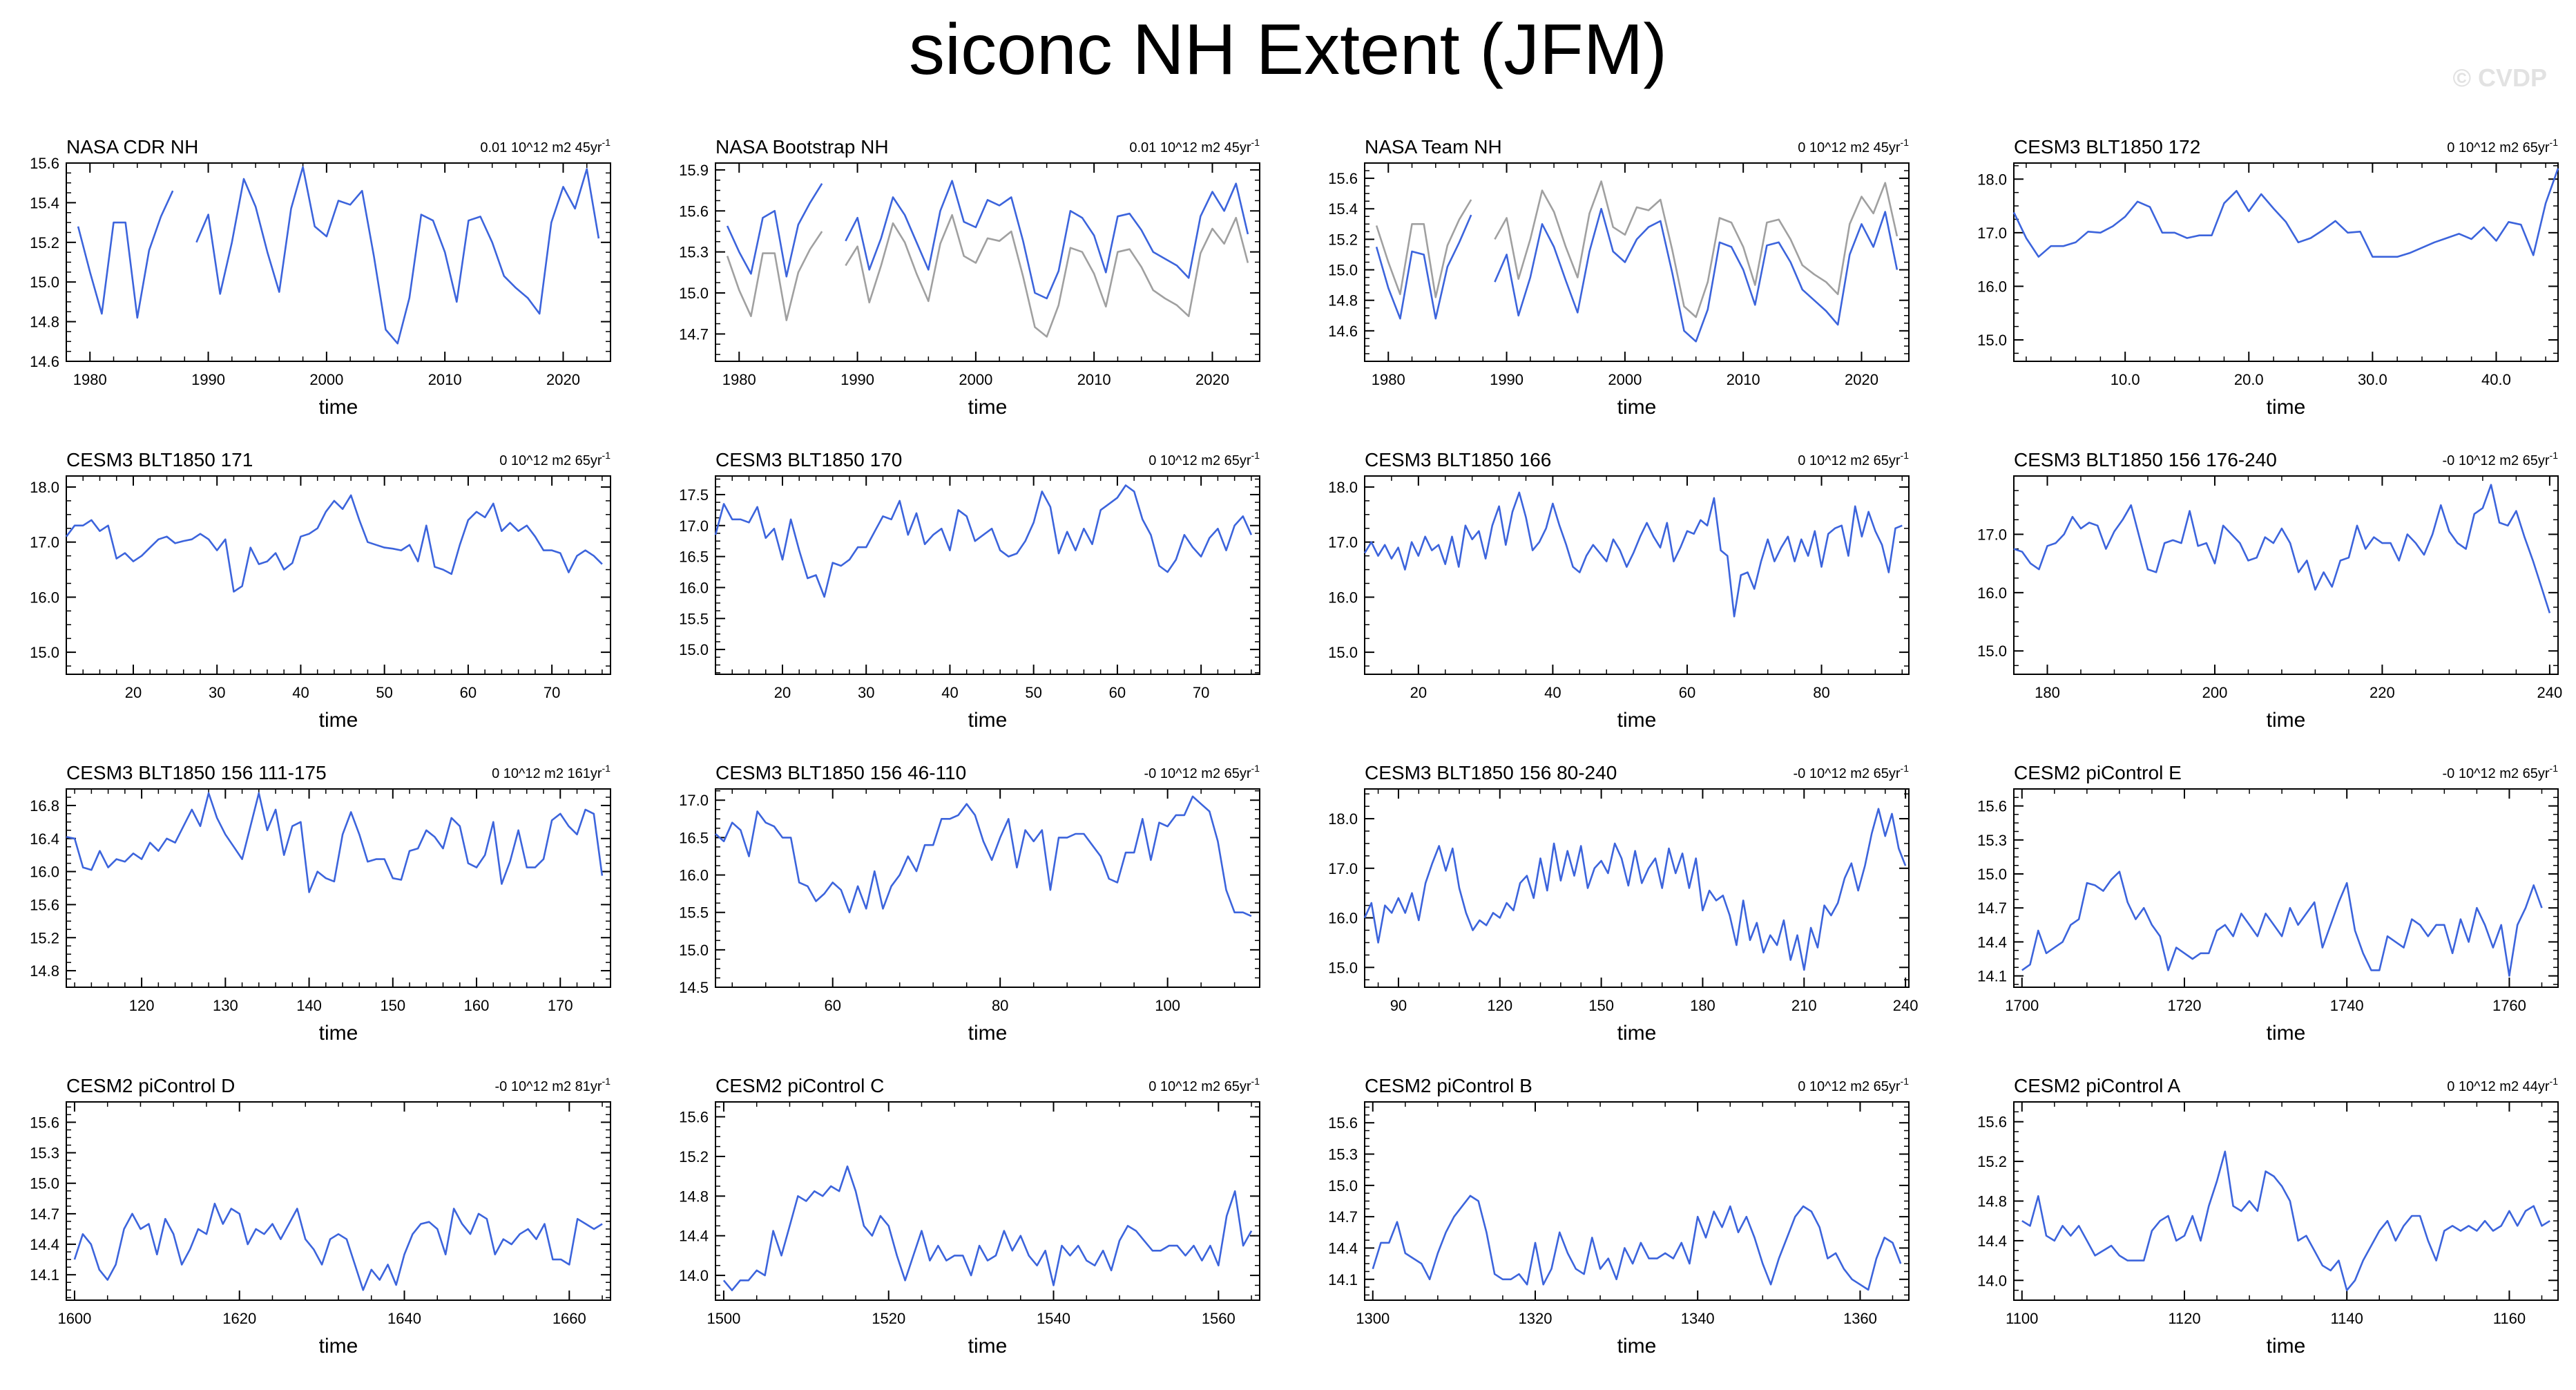  Describe the element at coordinates (384, 692) in the screenshot. I see `x-tick-label: 50` at that location.